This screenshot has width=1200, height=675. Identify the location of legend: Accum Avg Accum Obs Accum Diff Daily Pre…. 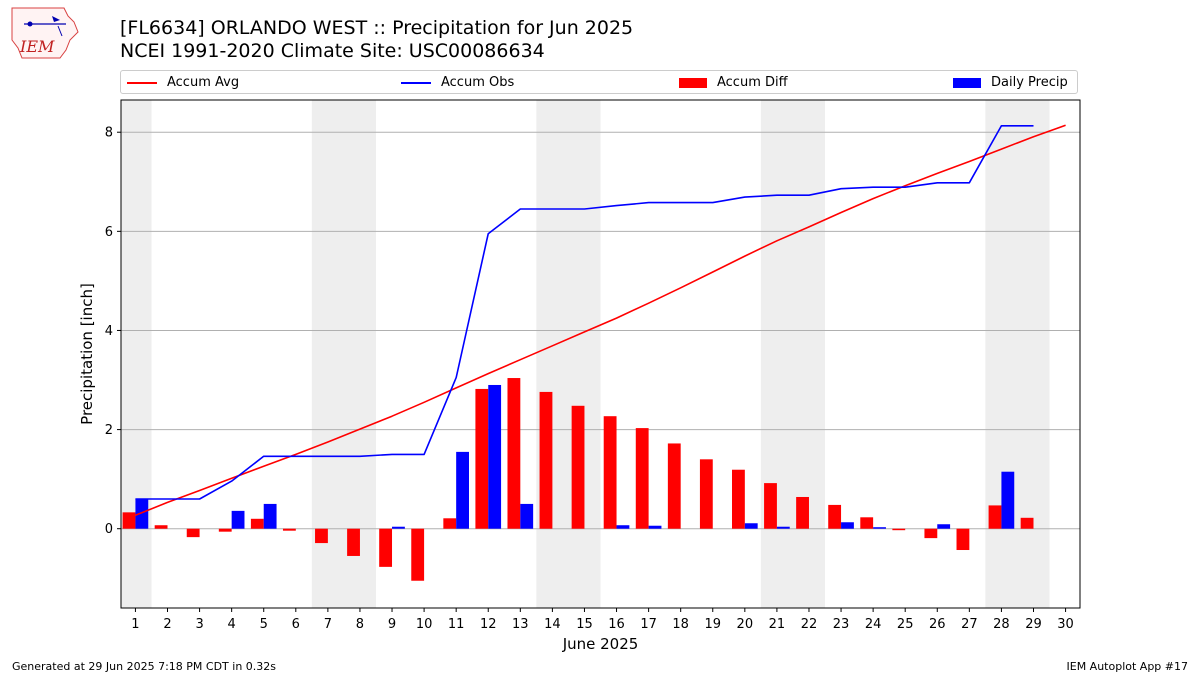
(599, 82).